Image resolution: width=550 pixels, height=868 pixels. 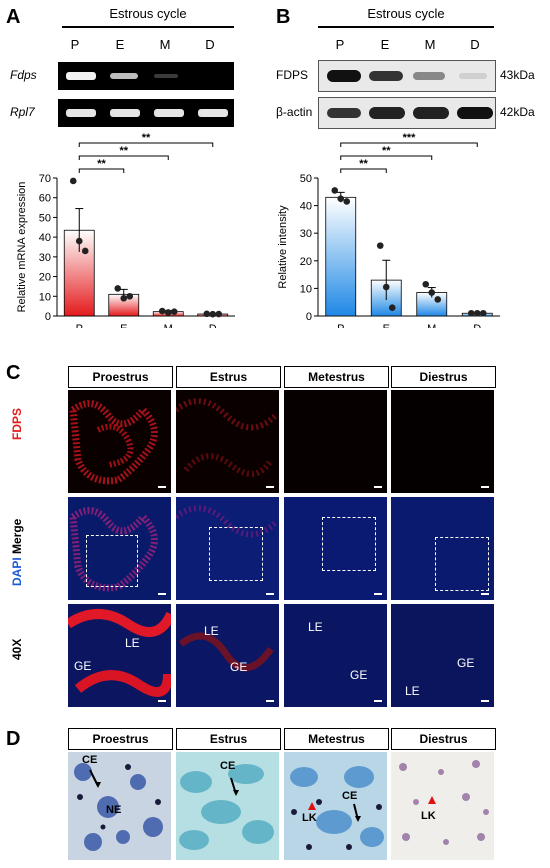 What do you see at coordinates (335, 655) in the screenshot?
I see `image-40x-metestrus: LE GE` at bounding box center [335, 655].